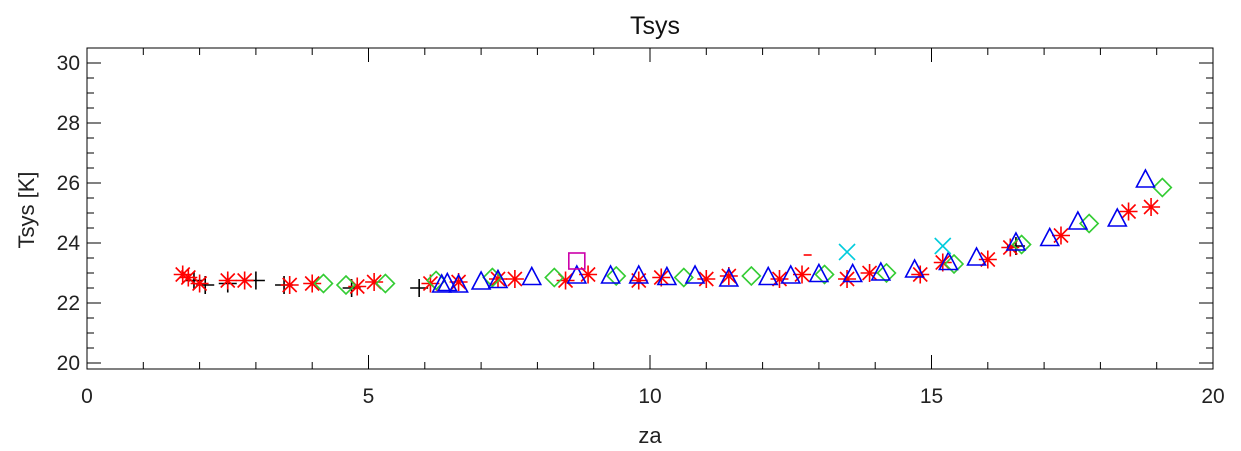 This screenshot has height=451, width=1241. I want to click on x-tick-label: 5, so click(369, 396).